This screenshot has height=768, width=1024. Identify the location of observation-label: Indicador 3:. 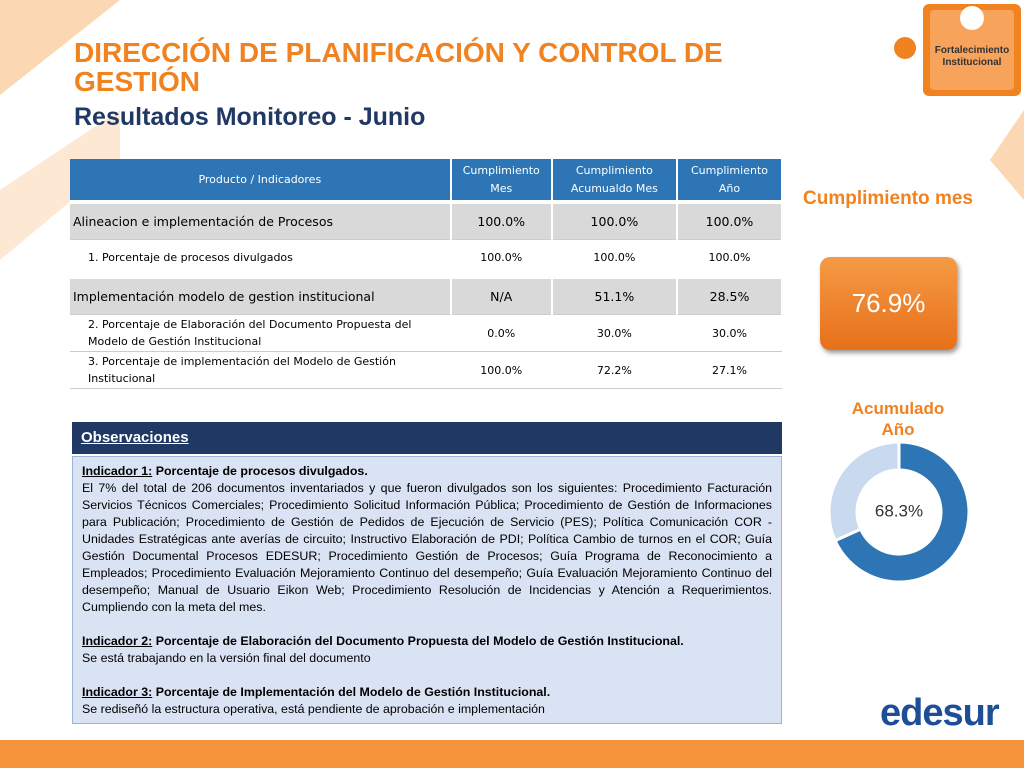
(117, 692).